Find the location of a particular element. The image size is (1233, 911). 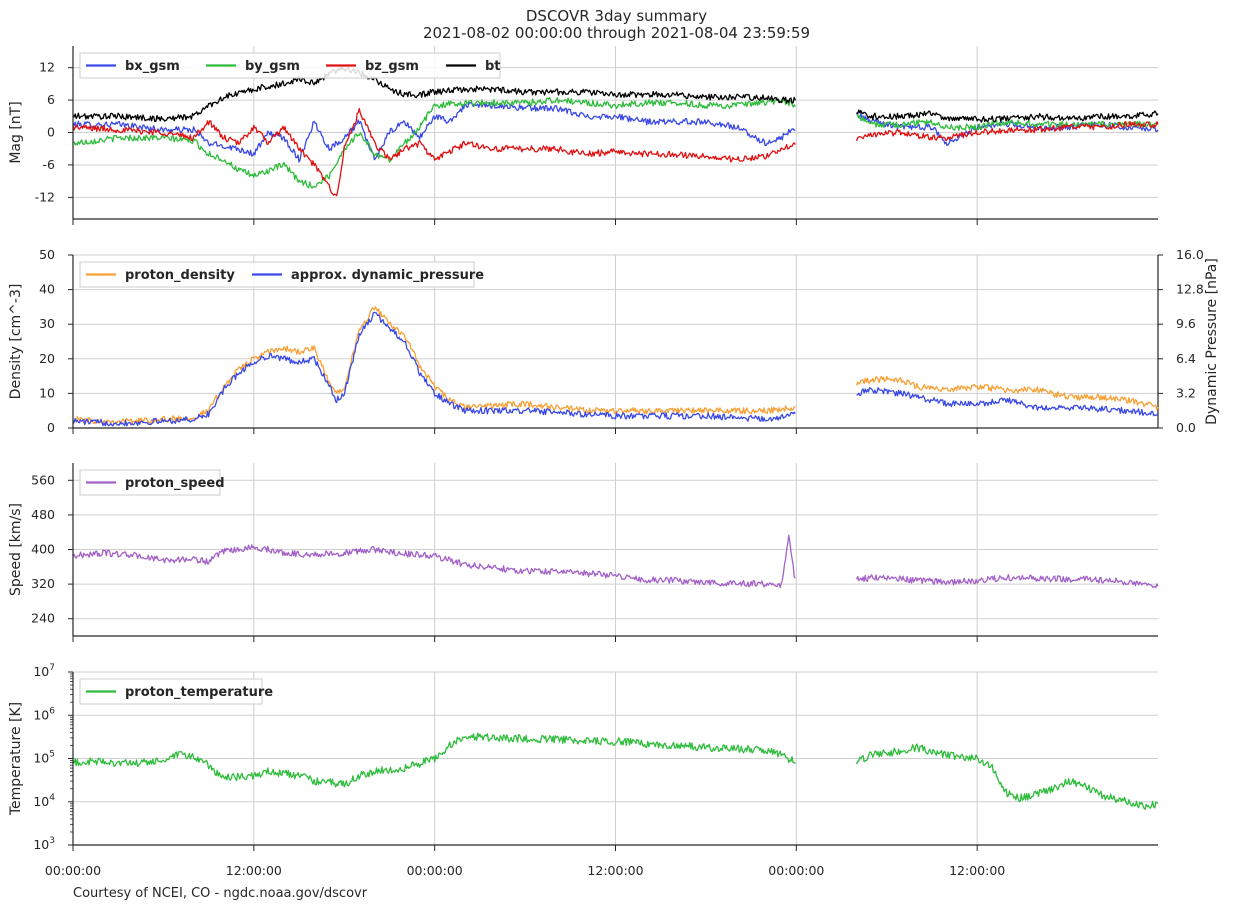

y2-axis-label: Dynamic Pressure [nPa] is located at coordinates (1212, 341).